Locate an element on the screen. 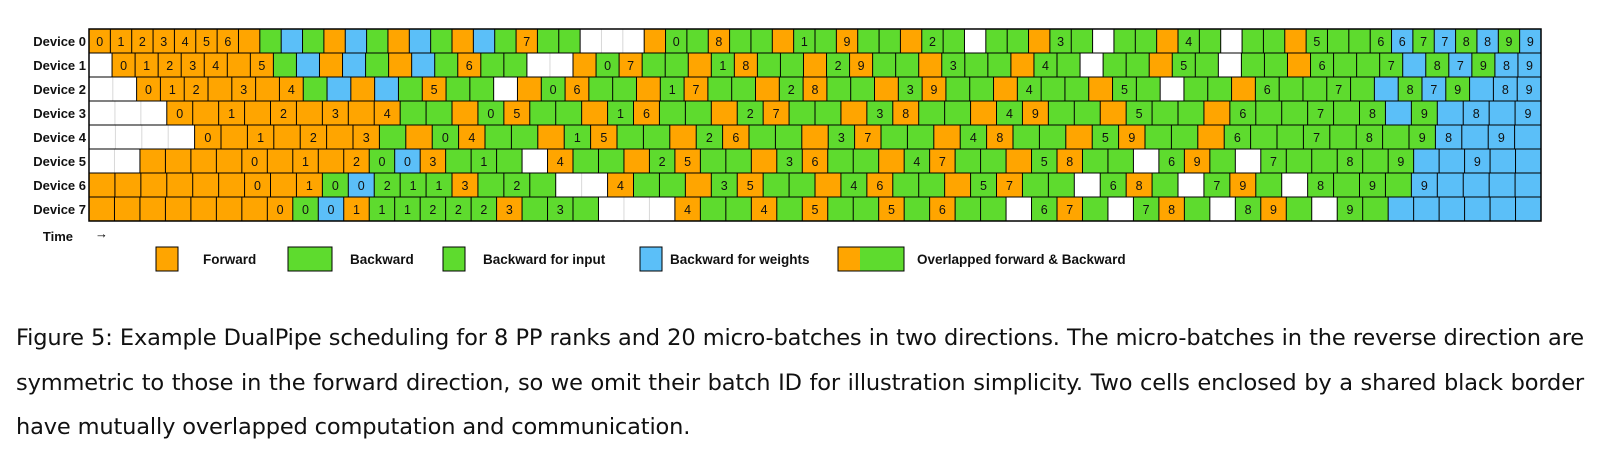 This screenshot has width=1600, height=472. device-label: Device 4 is located at coordinates (60, 137).